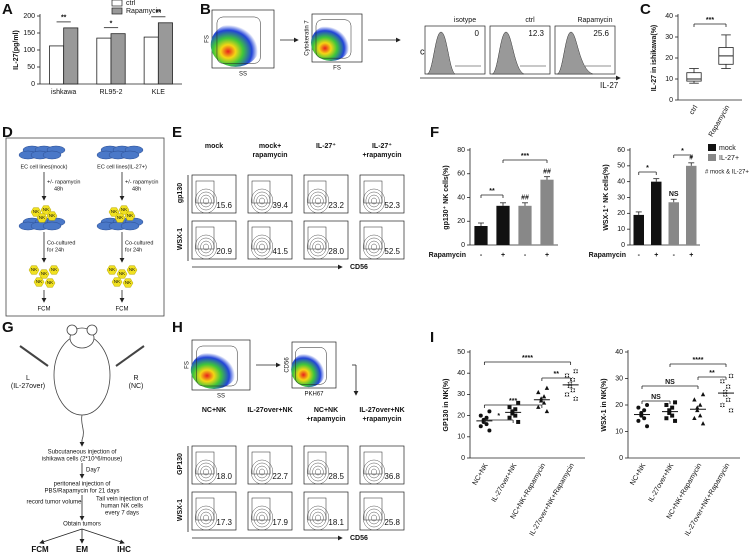 This screenshot has width=750, height=558. I want to click on mouse-ear, so click(92, 330).